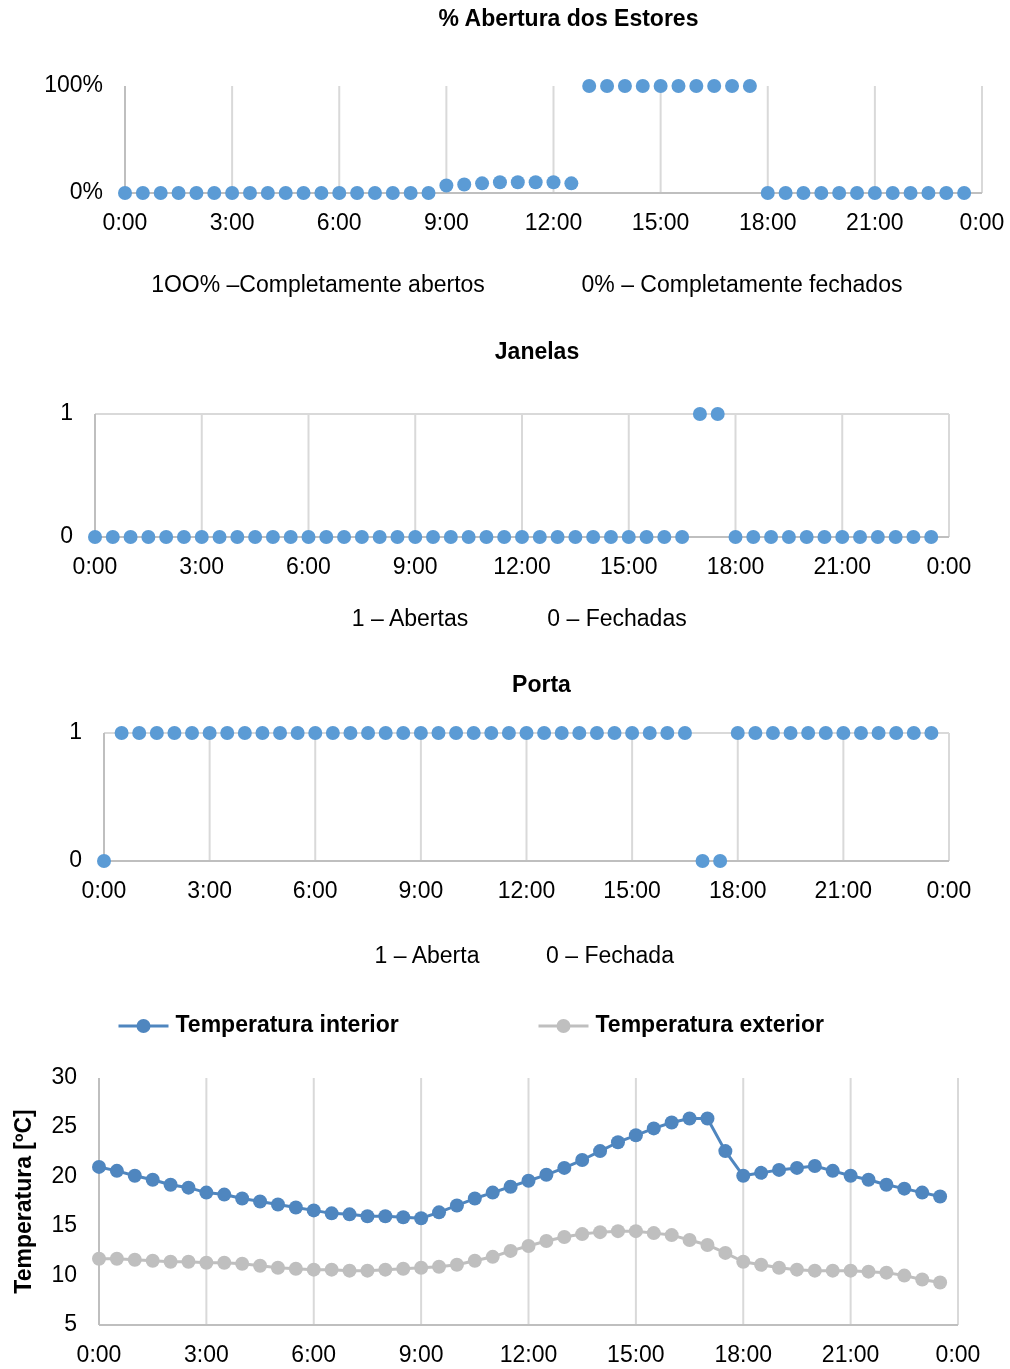  What do you see at coordinates (742, 284) in the screenshot?
I see `text: 0% – Completamente fechados` at bounding box center [742, 284].